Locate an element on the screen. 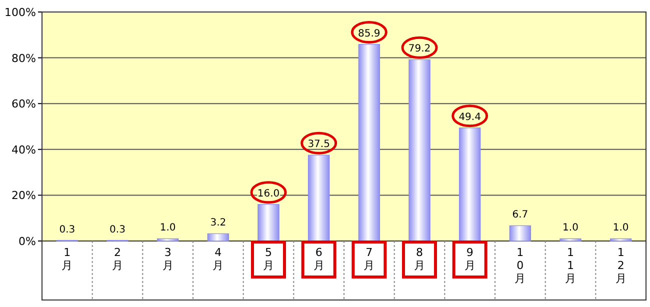 The width and height of the screenshot is (650, 307). x-tick-label: 10月 is located at coordinates (520, 265).